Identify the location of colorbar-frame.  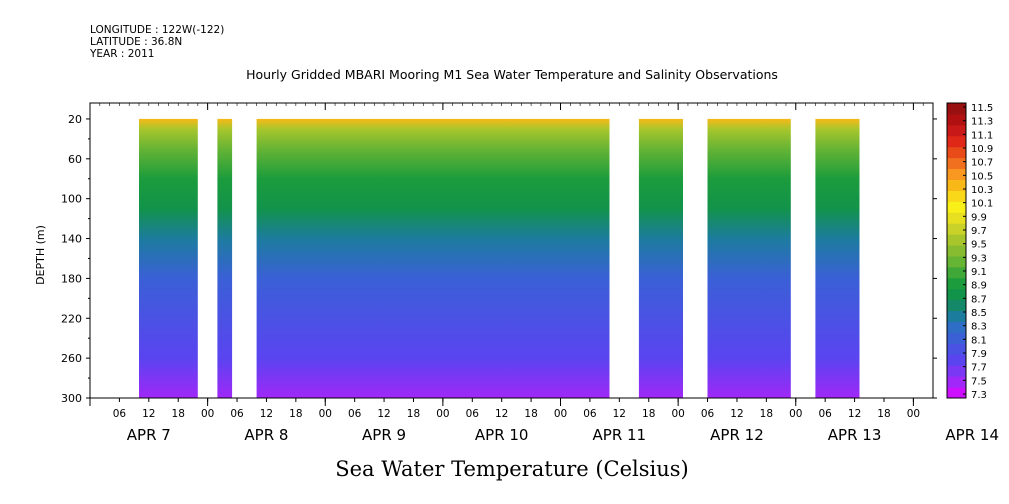
(956, 250).